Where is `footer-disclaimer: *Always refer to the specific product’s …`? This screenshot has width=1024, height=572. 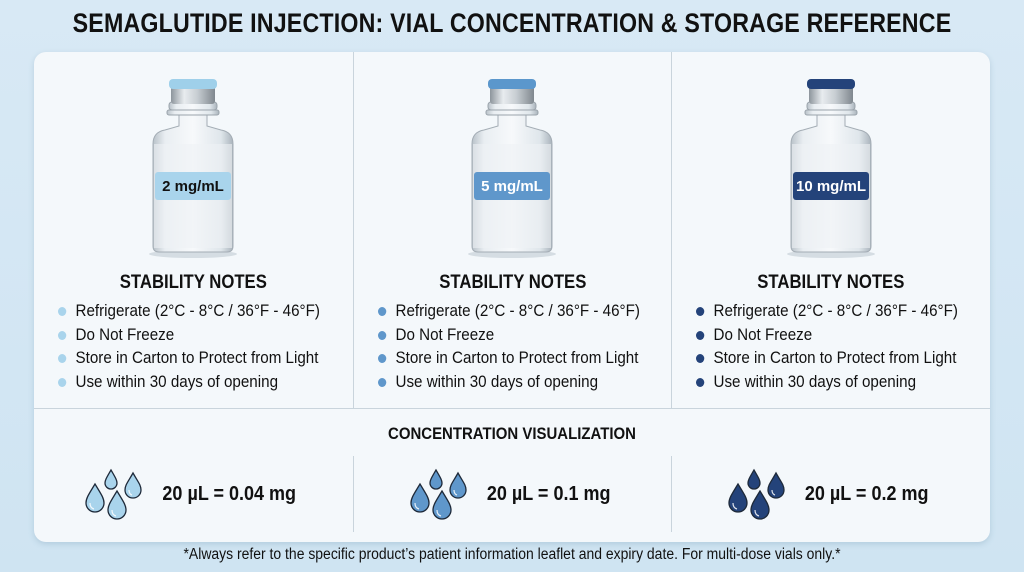
footer-disclaimer: *Always refer to the specific product’s … is located at coordinates (512, 554).